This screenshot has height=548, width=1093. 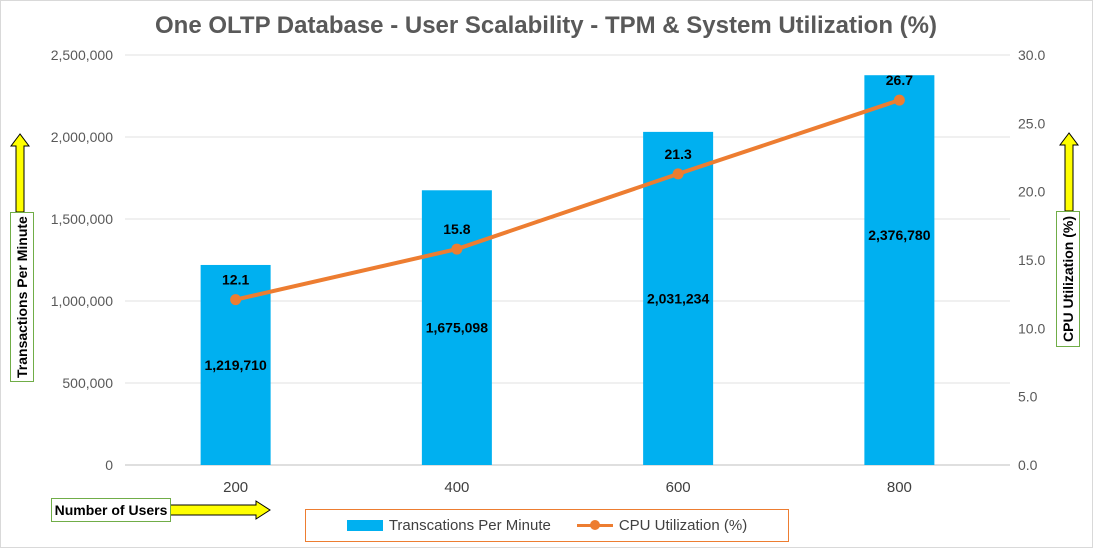 What do you see at coordinates (456, 487) in the screenshot?
I see `x-tick-label: 400` at bounding box center [456, 487].